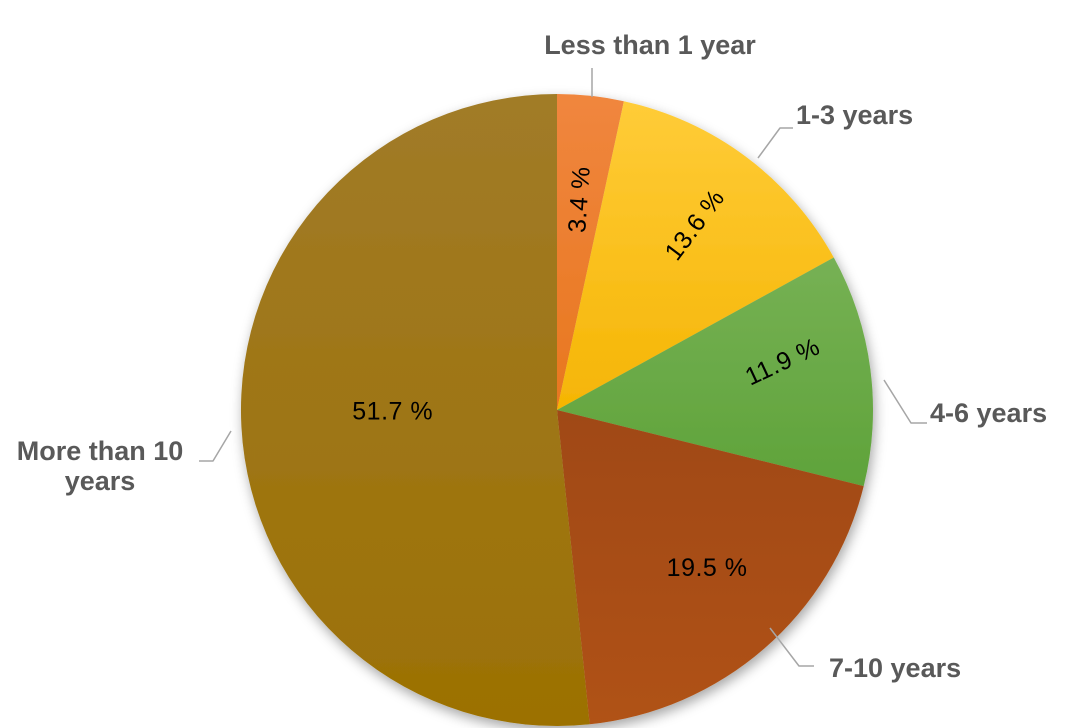 The width and height of the screenshot is (1065, 728). I want to click on category-label-less-than-1-year: Less than 1 year, so click(650, 45).